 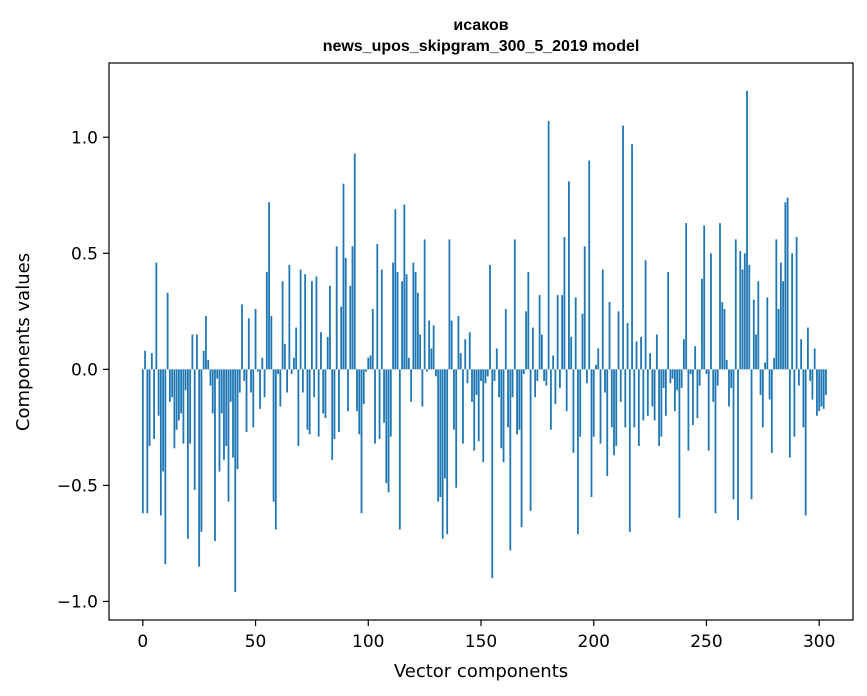 I want to click on y-axis-label: Components values, so click(x=23, y=342).